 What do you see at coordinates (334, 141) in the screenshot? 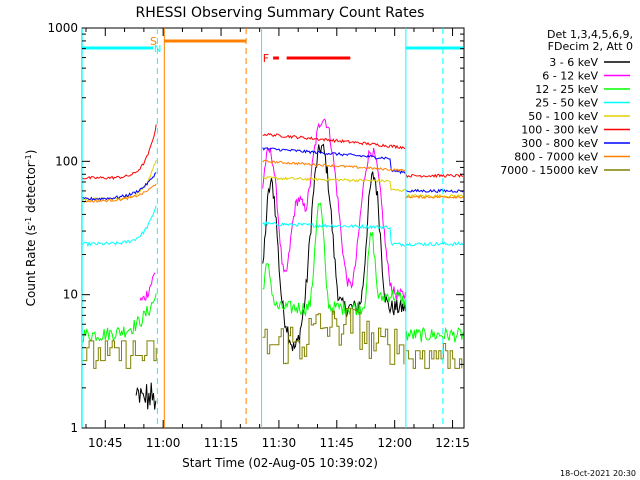
I see `series-line-5-seg1` at bounding box center [334, 141].